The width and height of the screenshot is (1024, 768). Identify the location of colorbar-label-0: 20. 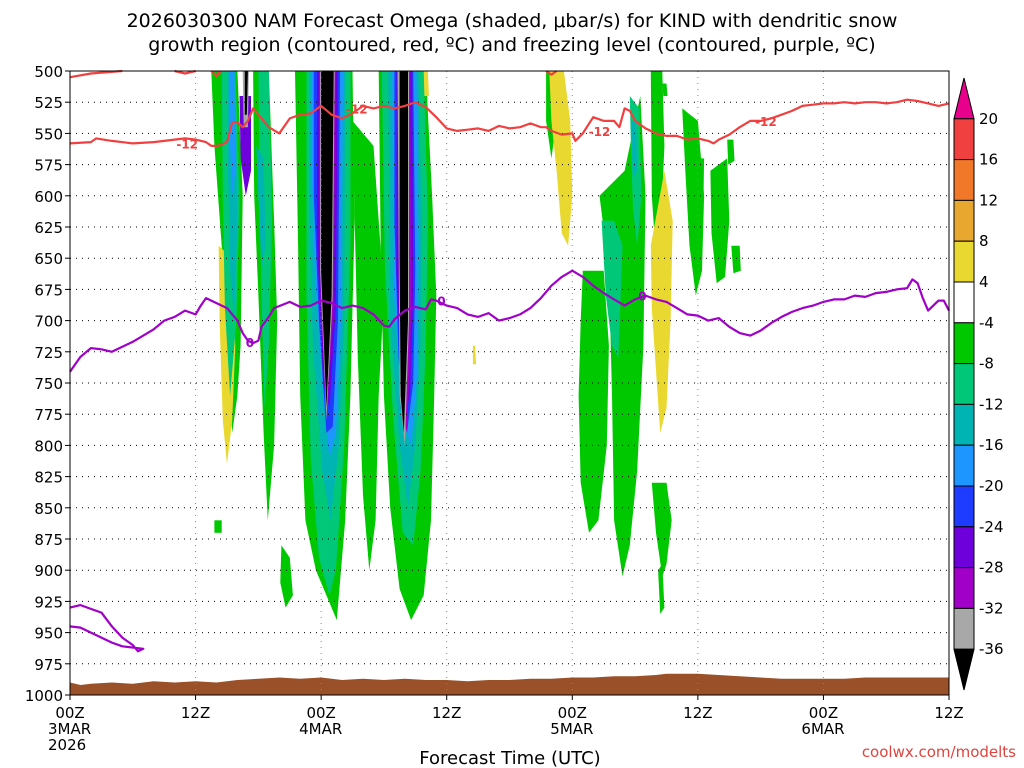
(988, 119).